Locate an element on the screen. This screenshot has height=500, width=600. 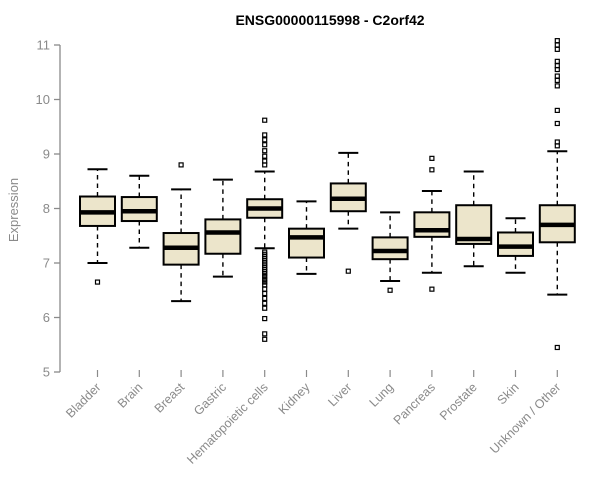
y-tick-label: 6 is located at coordinates (46, 317).